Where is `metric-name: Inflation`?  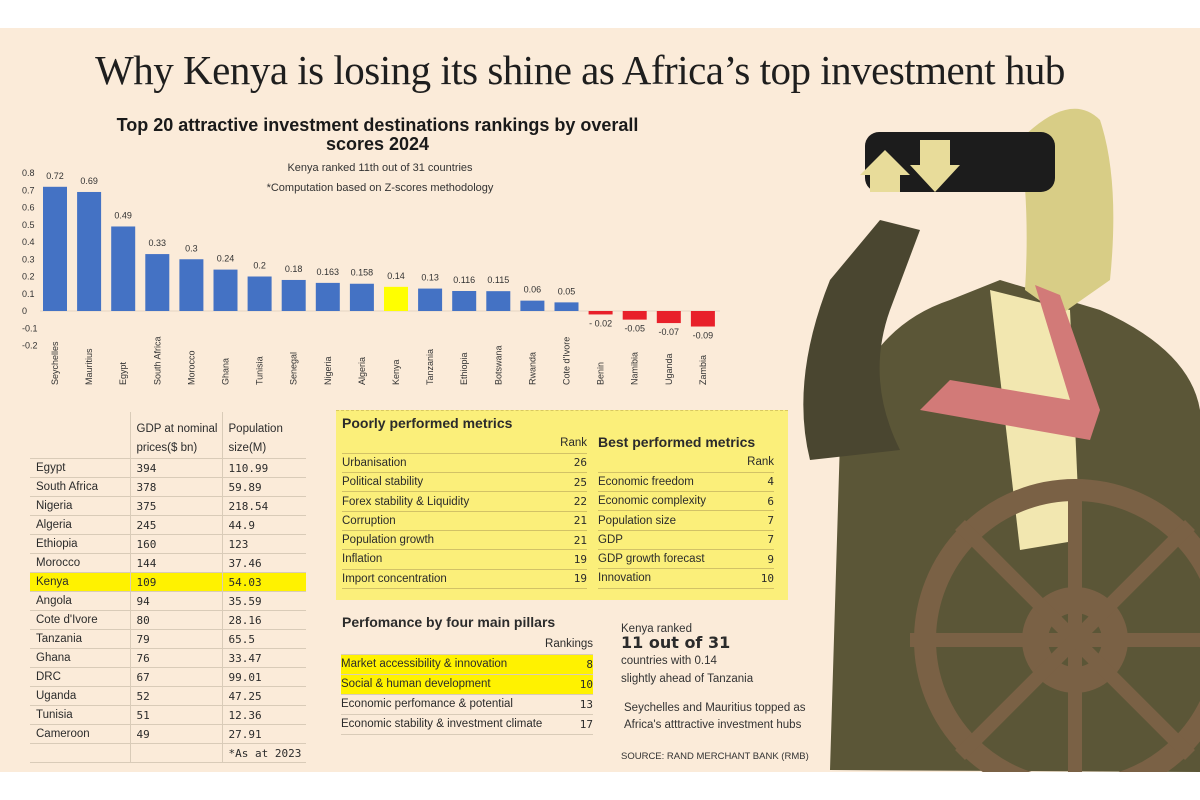 metric-name: Inflation is located at coordinates (443, 559).